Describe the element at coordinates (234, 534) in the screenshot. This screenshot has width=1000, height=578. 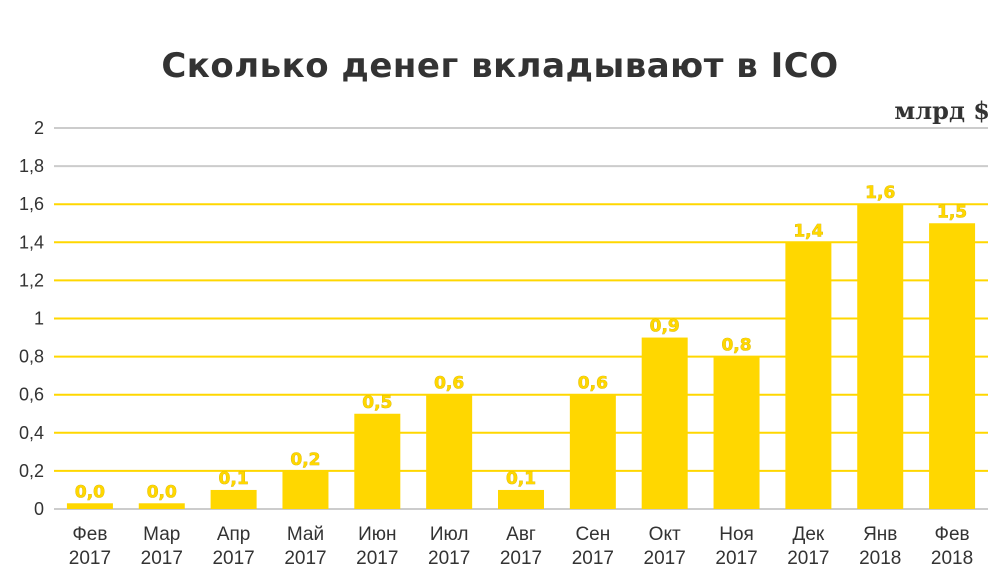
I see `x-tick-label-month: Апр` at that location.